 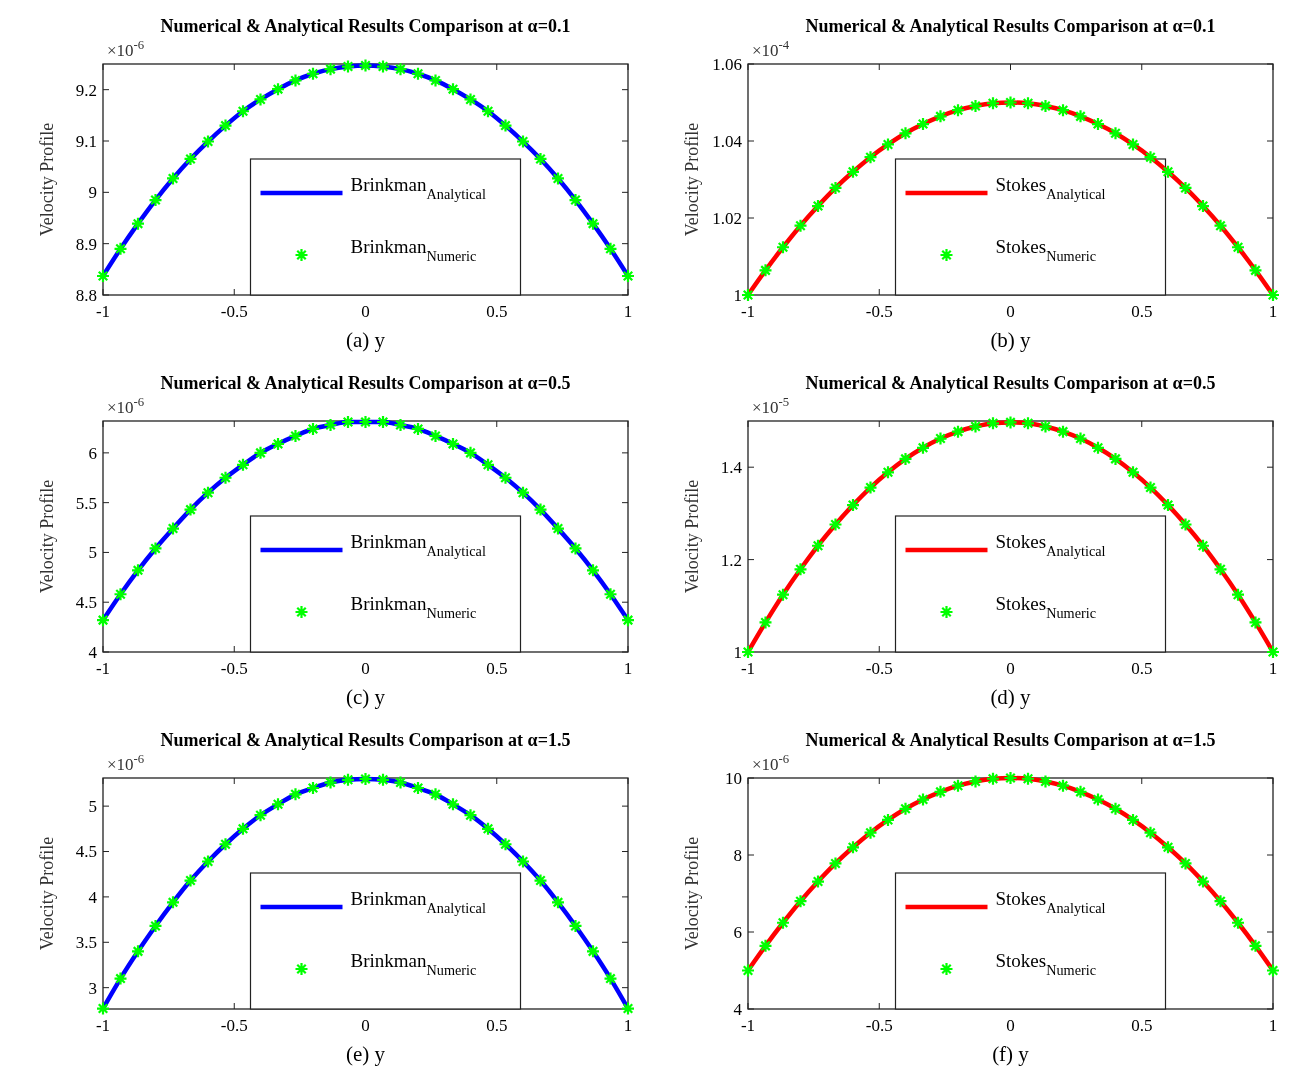 What do you see at coordinates (365, 697) in the screenshot?
I see `x-axis-title: (c) y` at bounding box center [365, 697].